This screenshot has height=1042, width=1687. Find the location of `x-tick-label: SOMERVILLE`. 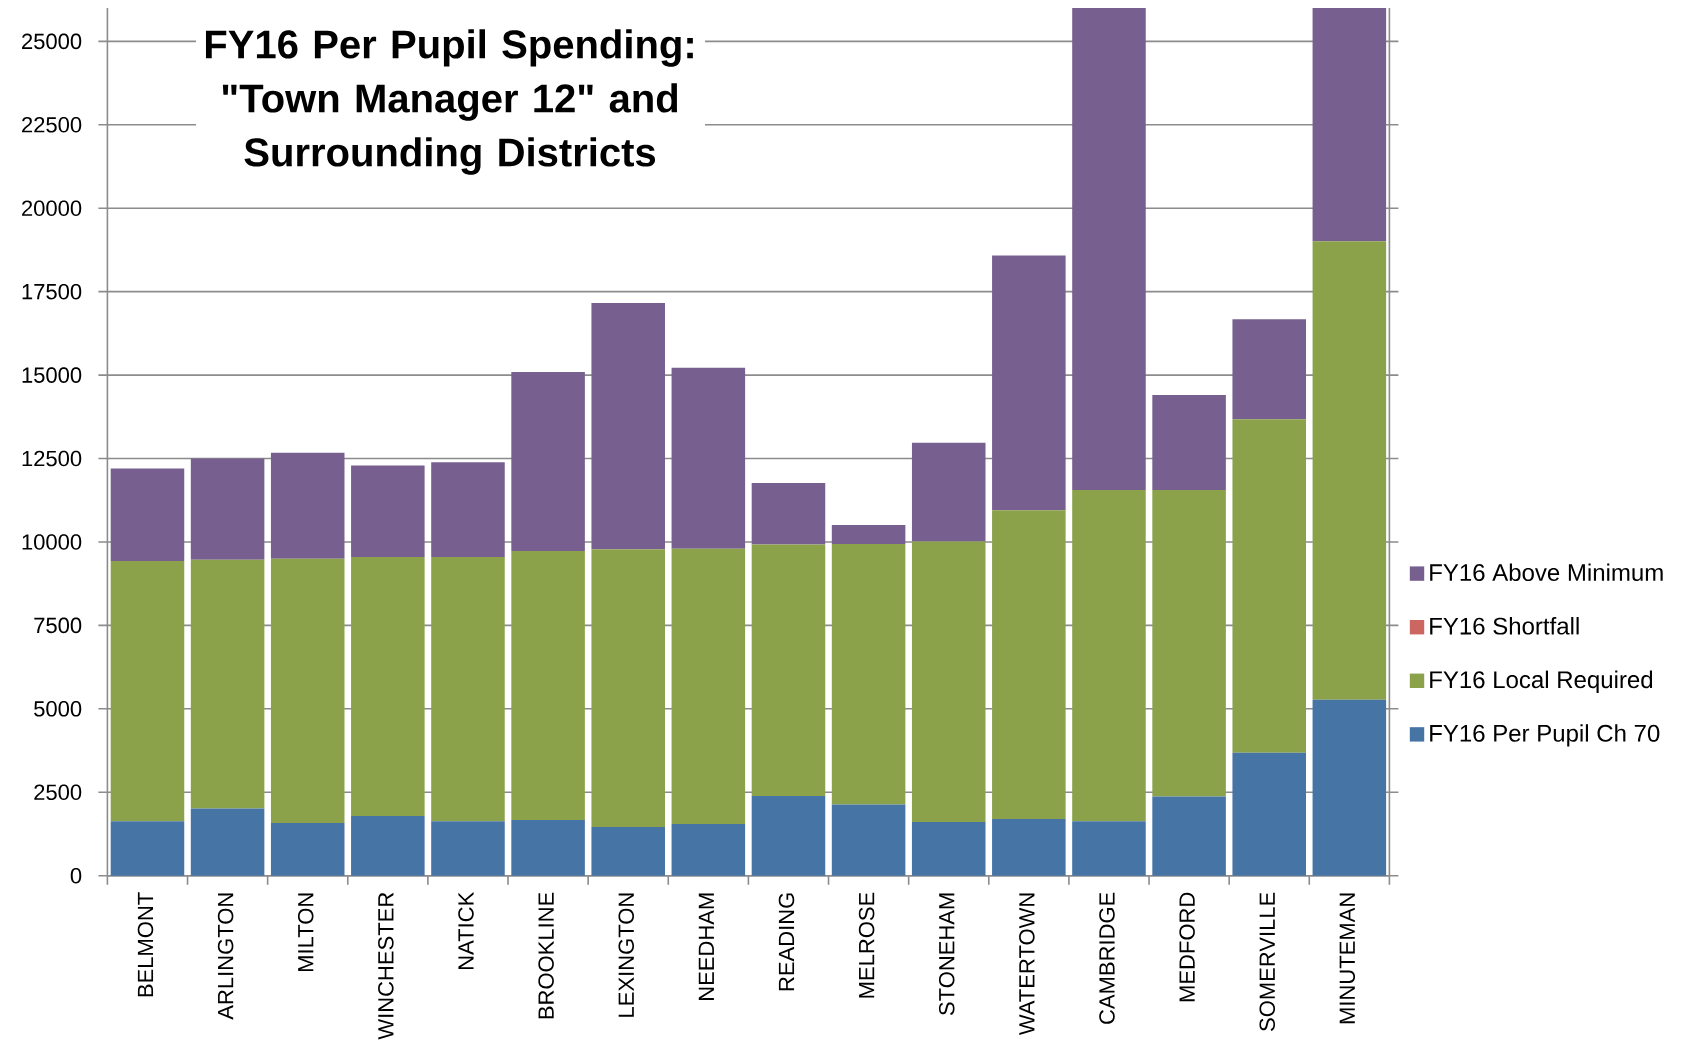

x-tick-label: SOMERVILLE is located at coordinates (1267, 961).